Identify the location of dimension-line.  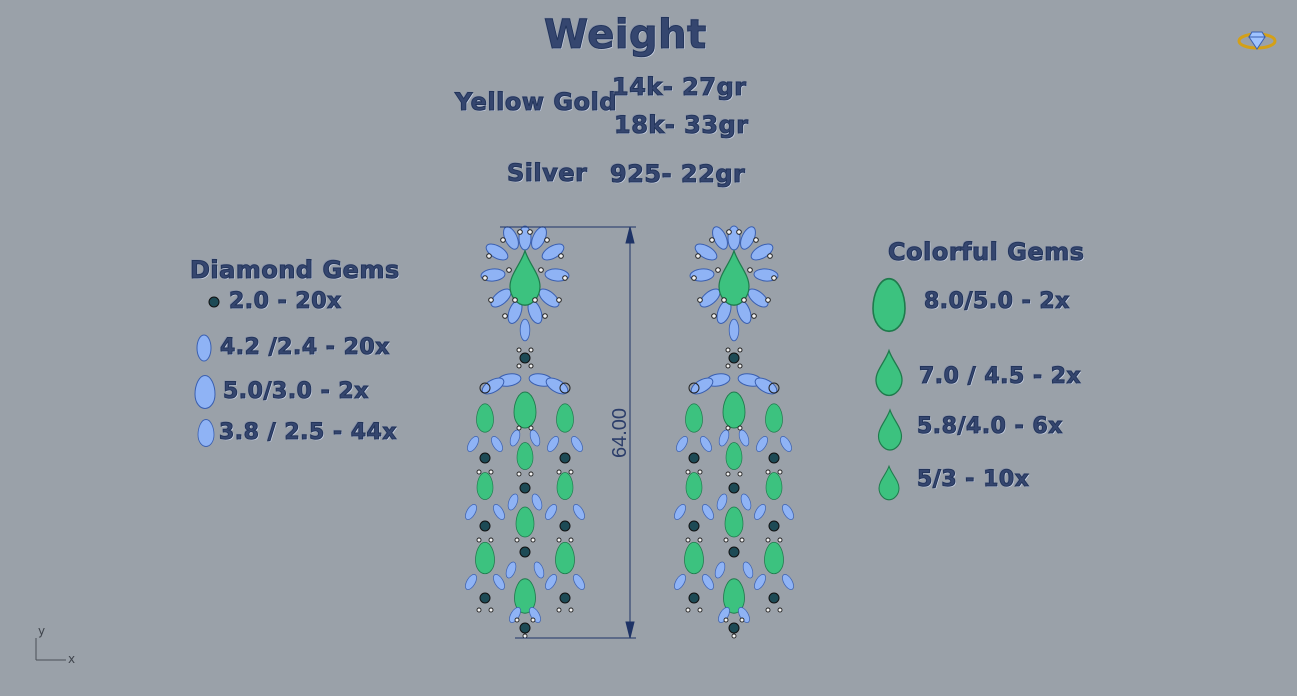
(568, 432).